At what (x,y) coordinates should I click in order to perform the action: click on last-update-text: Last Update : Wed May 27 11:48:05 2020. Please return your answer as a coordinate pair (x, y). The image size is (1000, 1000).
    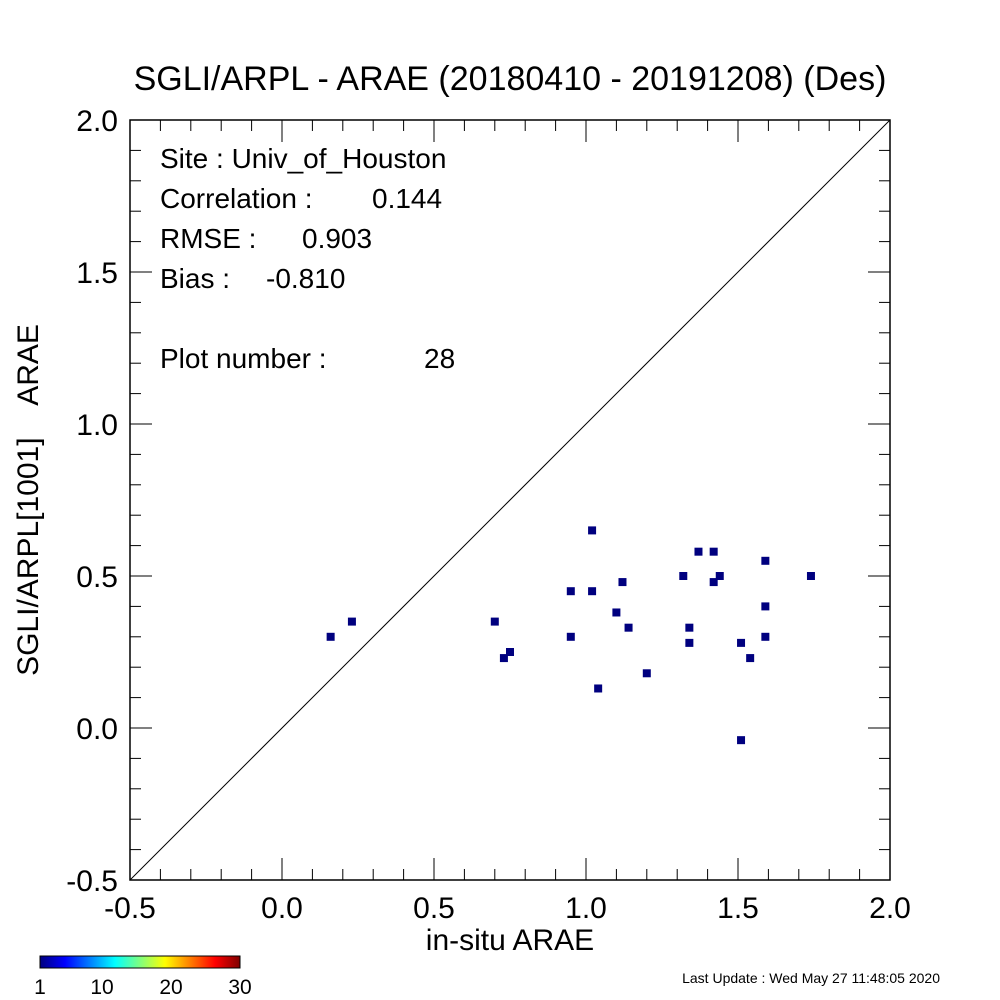
    Looking at the image, I should click on (811, 978).